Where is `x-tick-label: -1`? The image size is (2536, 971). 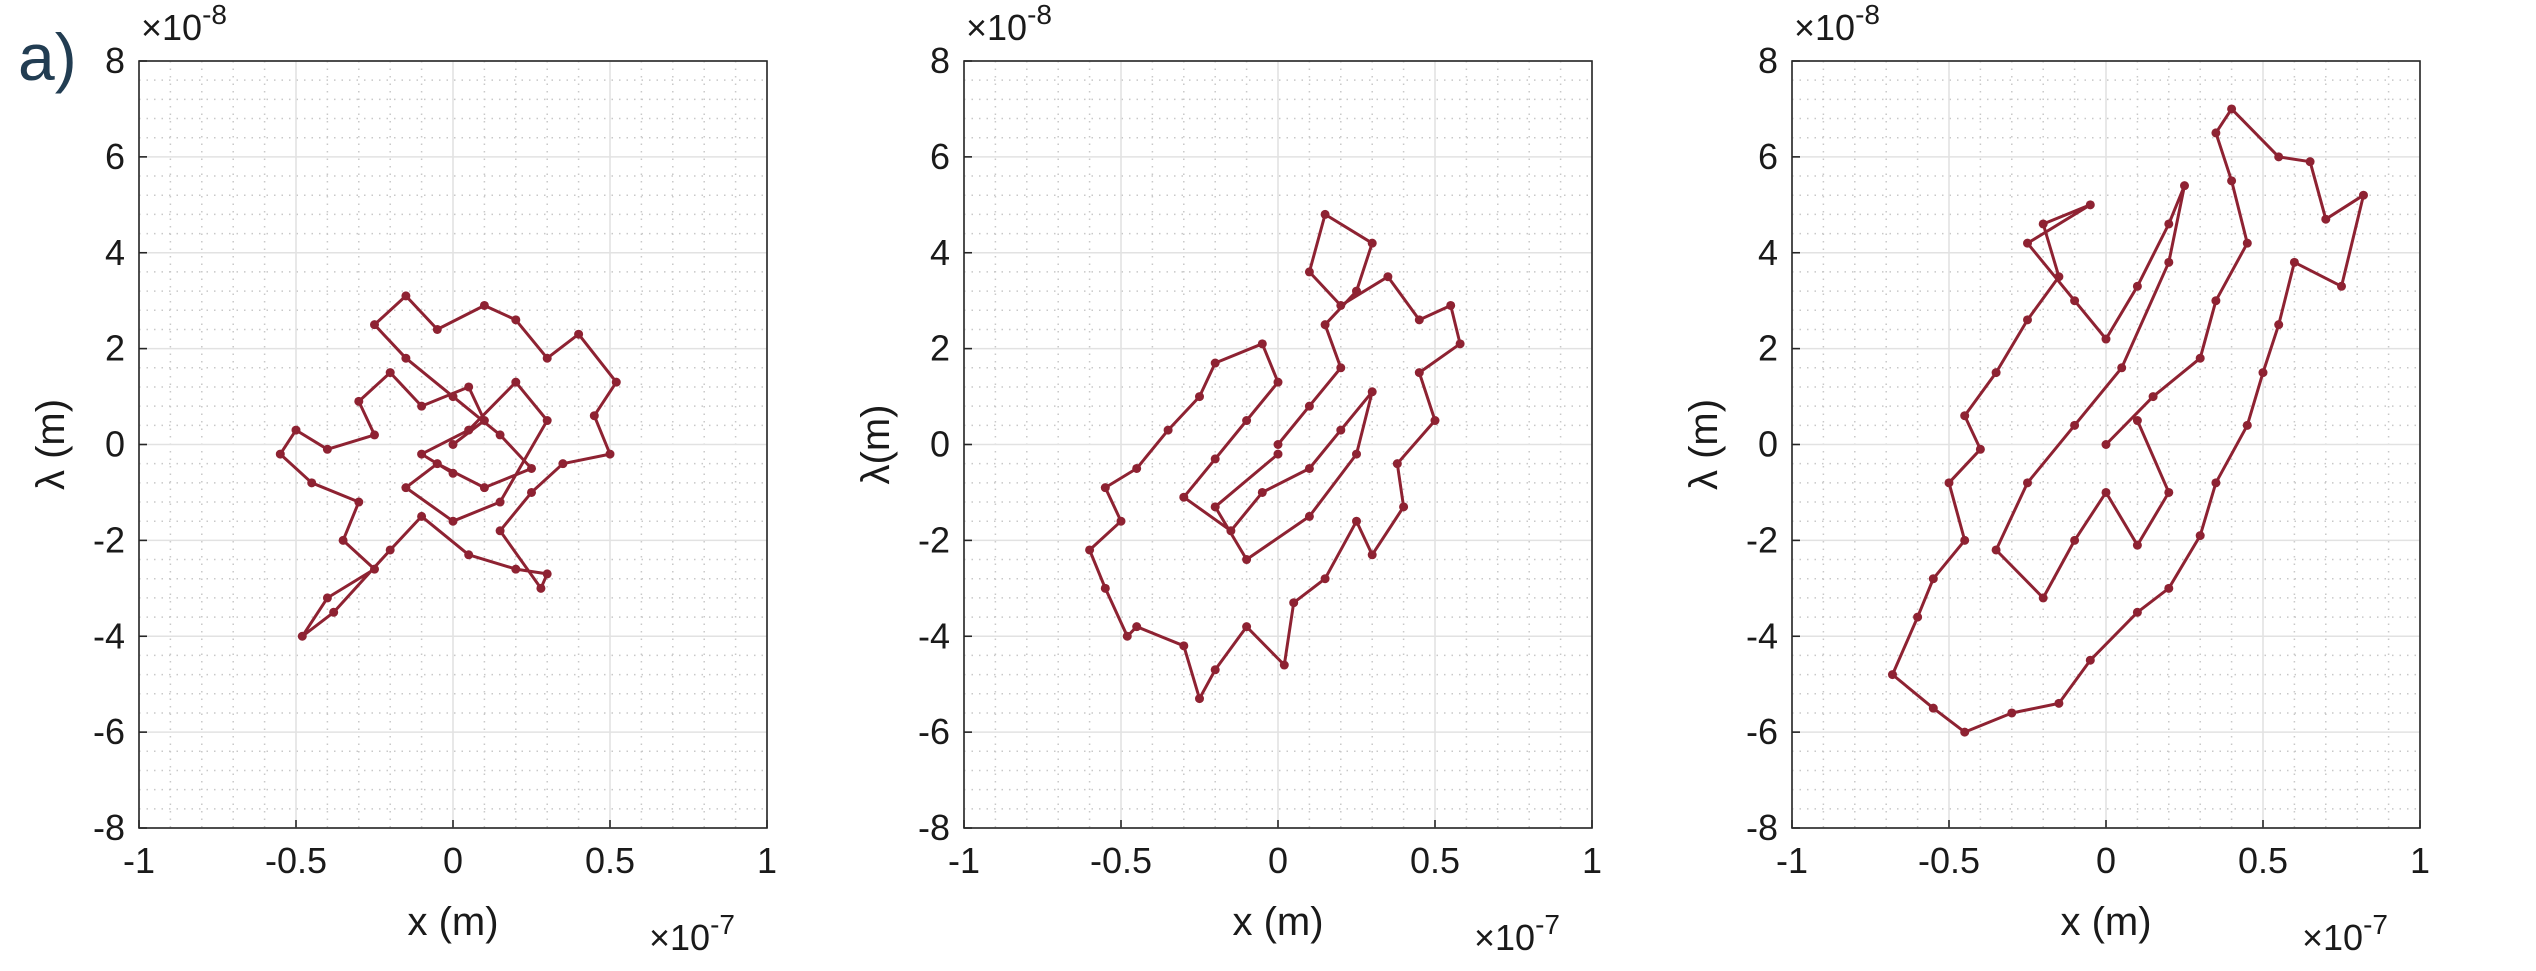
x-tick-label: -1 is located at coordinates (139, 860).